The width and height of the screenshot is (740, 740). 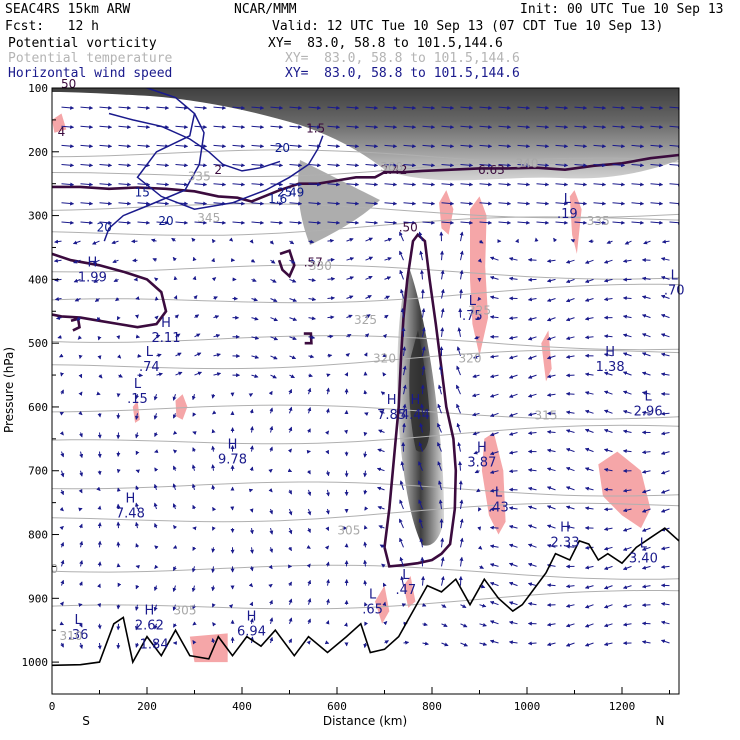 I want to click on theta-contour-label: 320, so click(x=470, y=358).